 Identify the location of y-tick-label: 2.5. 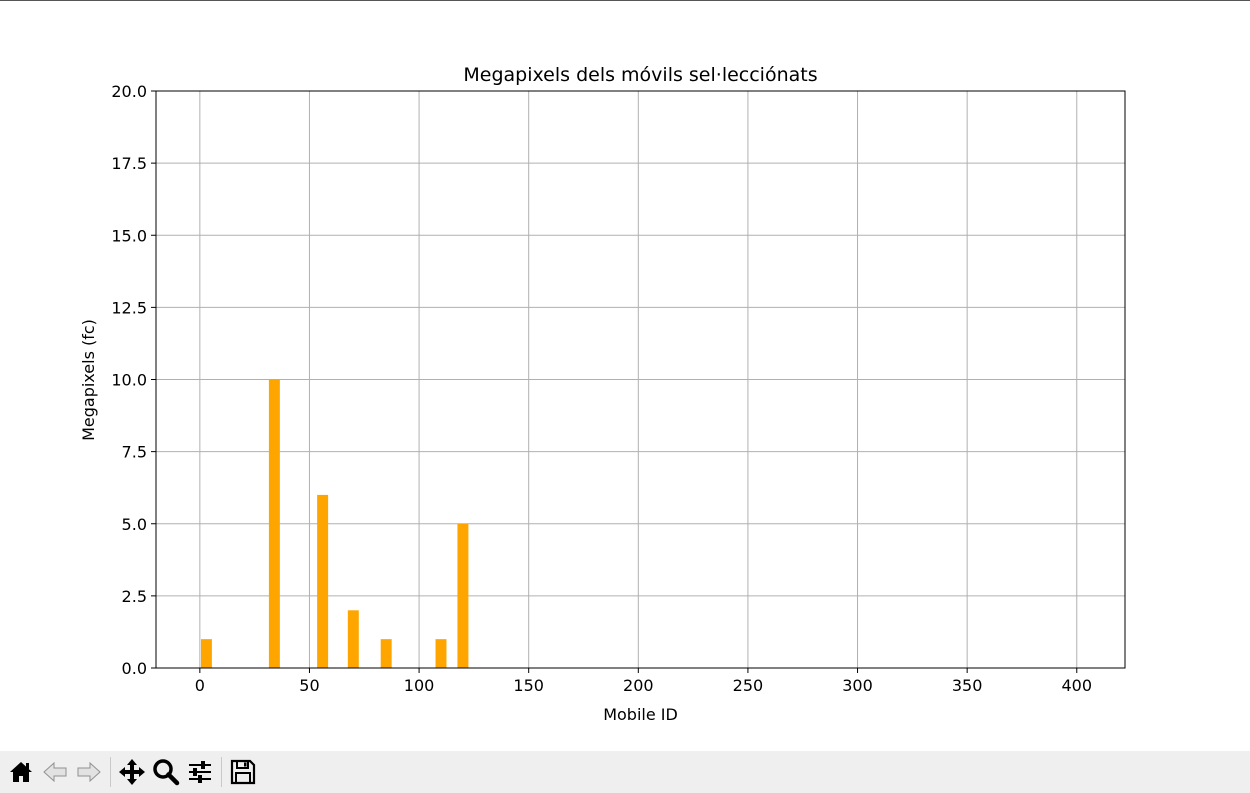
(134, 596).